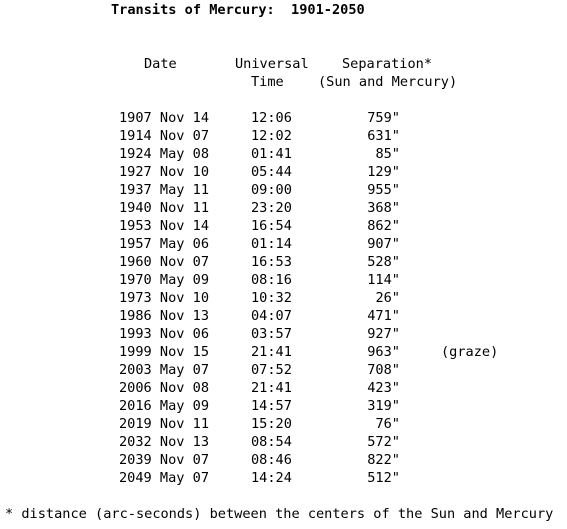  I want to click on separation: 572", so click(383, 442).